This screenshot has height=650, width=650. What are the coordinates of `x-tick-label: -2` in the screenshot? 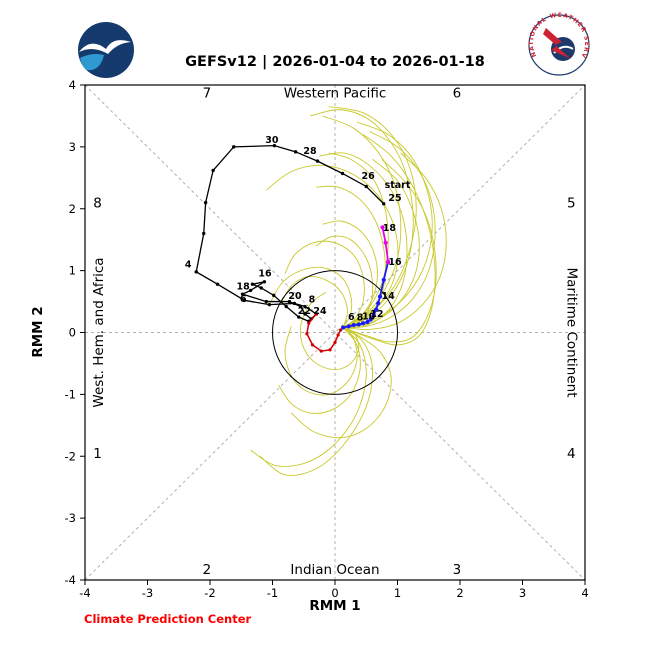 It's located at (209, 593).